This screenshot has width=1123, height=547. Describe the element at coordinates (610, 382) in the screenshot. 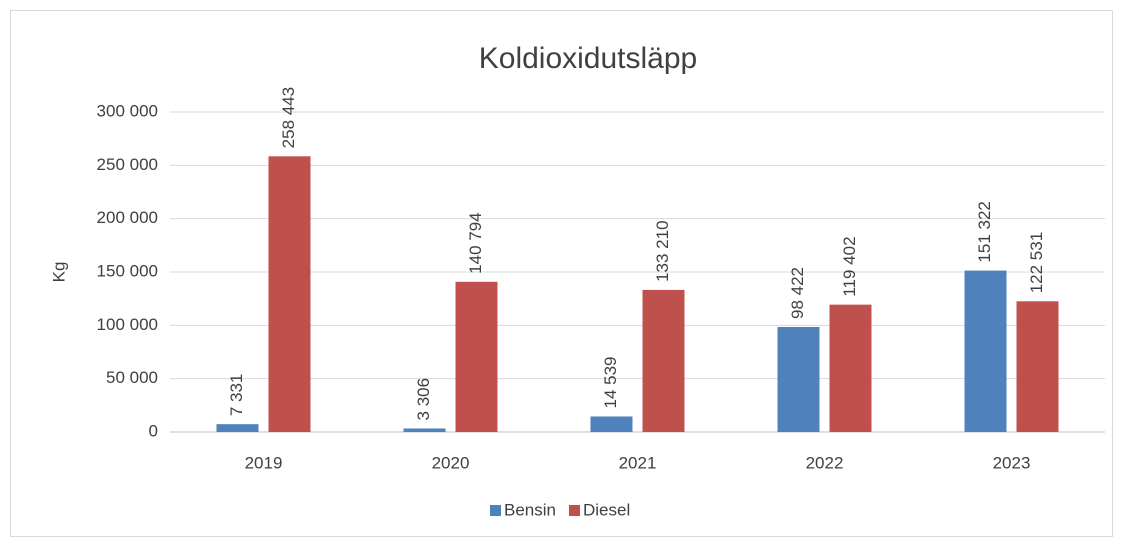

I see `data-label: 14 539` at that location.